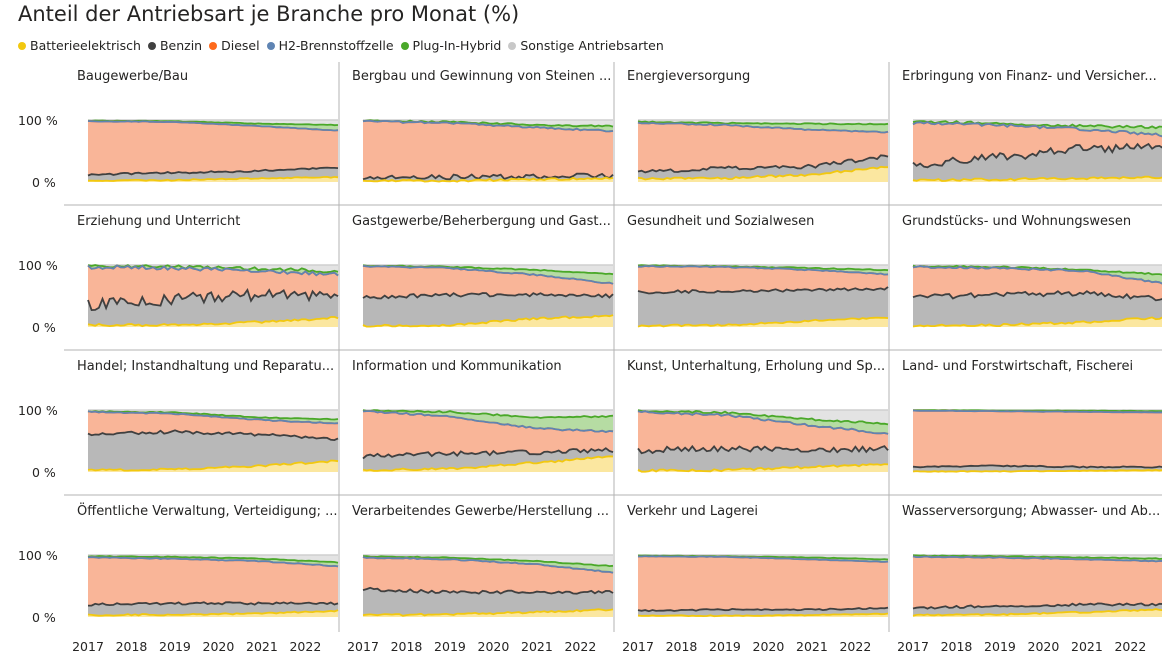 The image size is (1162, 658). Describe the element at coordinates (692, 511) in the screenshot. I see `panel-title: Verkehr und Lagerei` at that location.